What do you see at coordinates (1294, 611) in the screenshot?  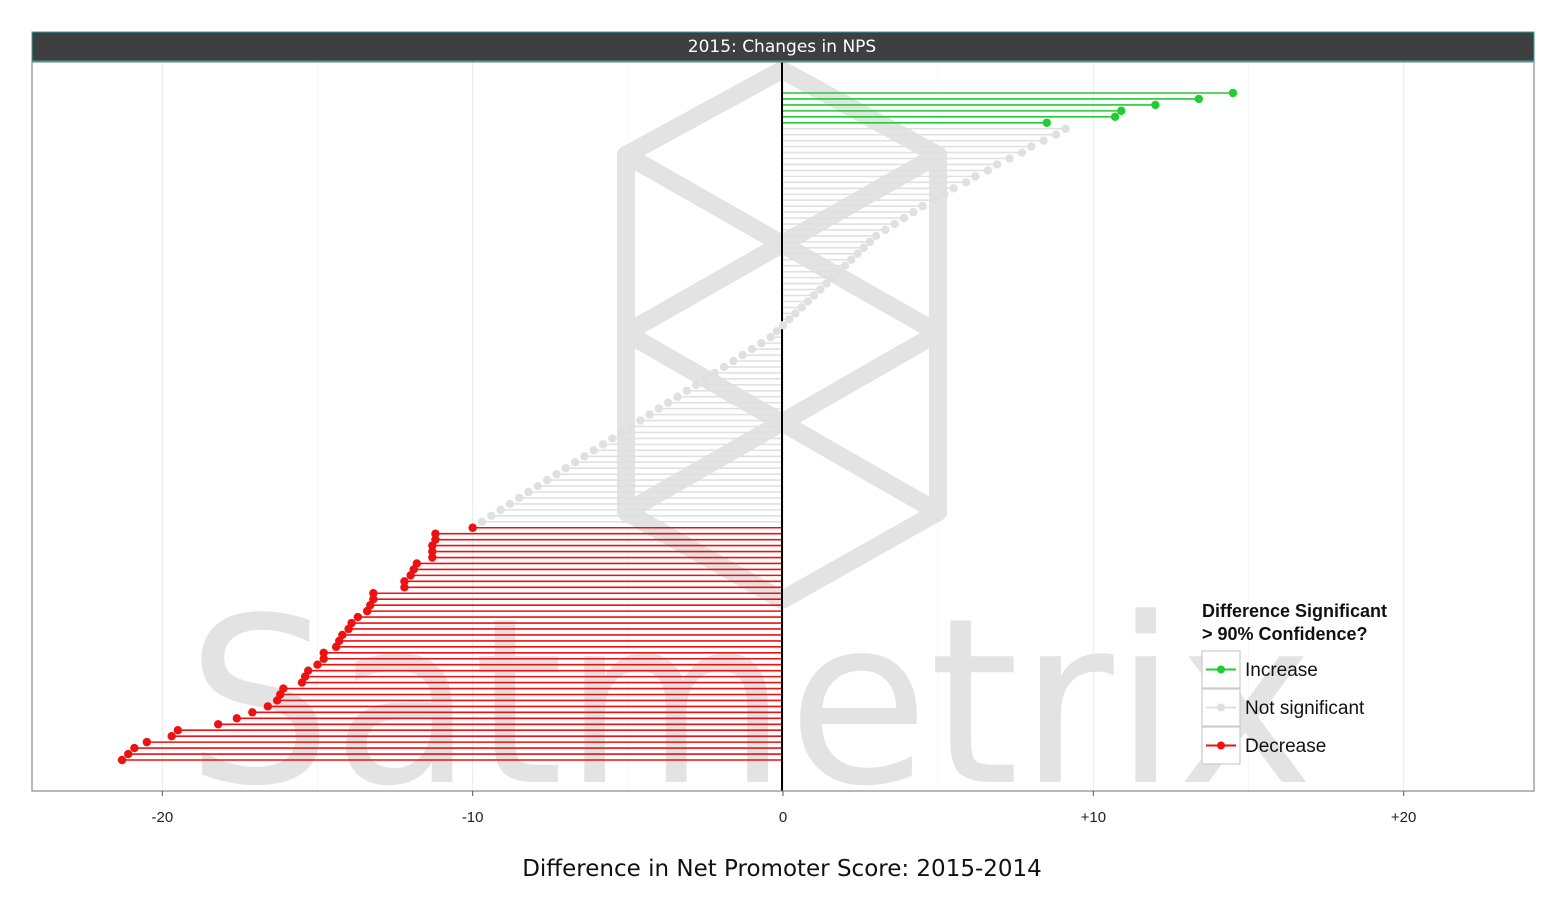 I see `legend-title-line-1: Difference Significant` at bounding box center [1294, 611].